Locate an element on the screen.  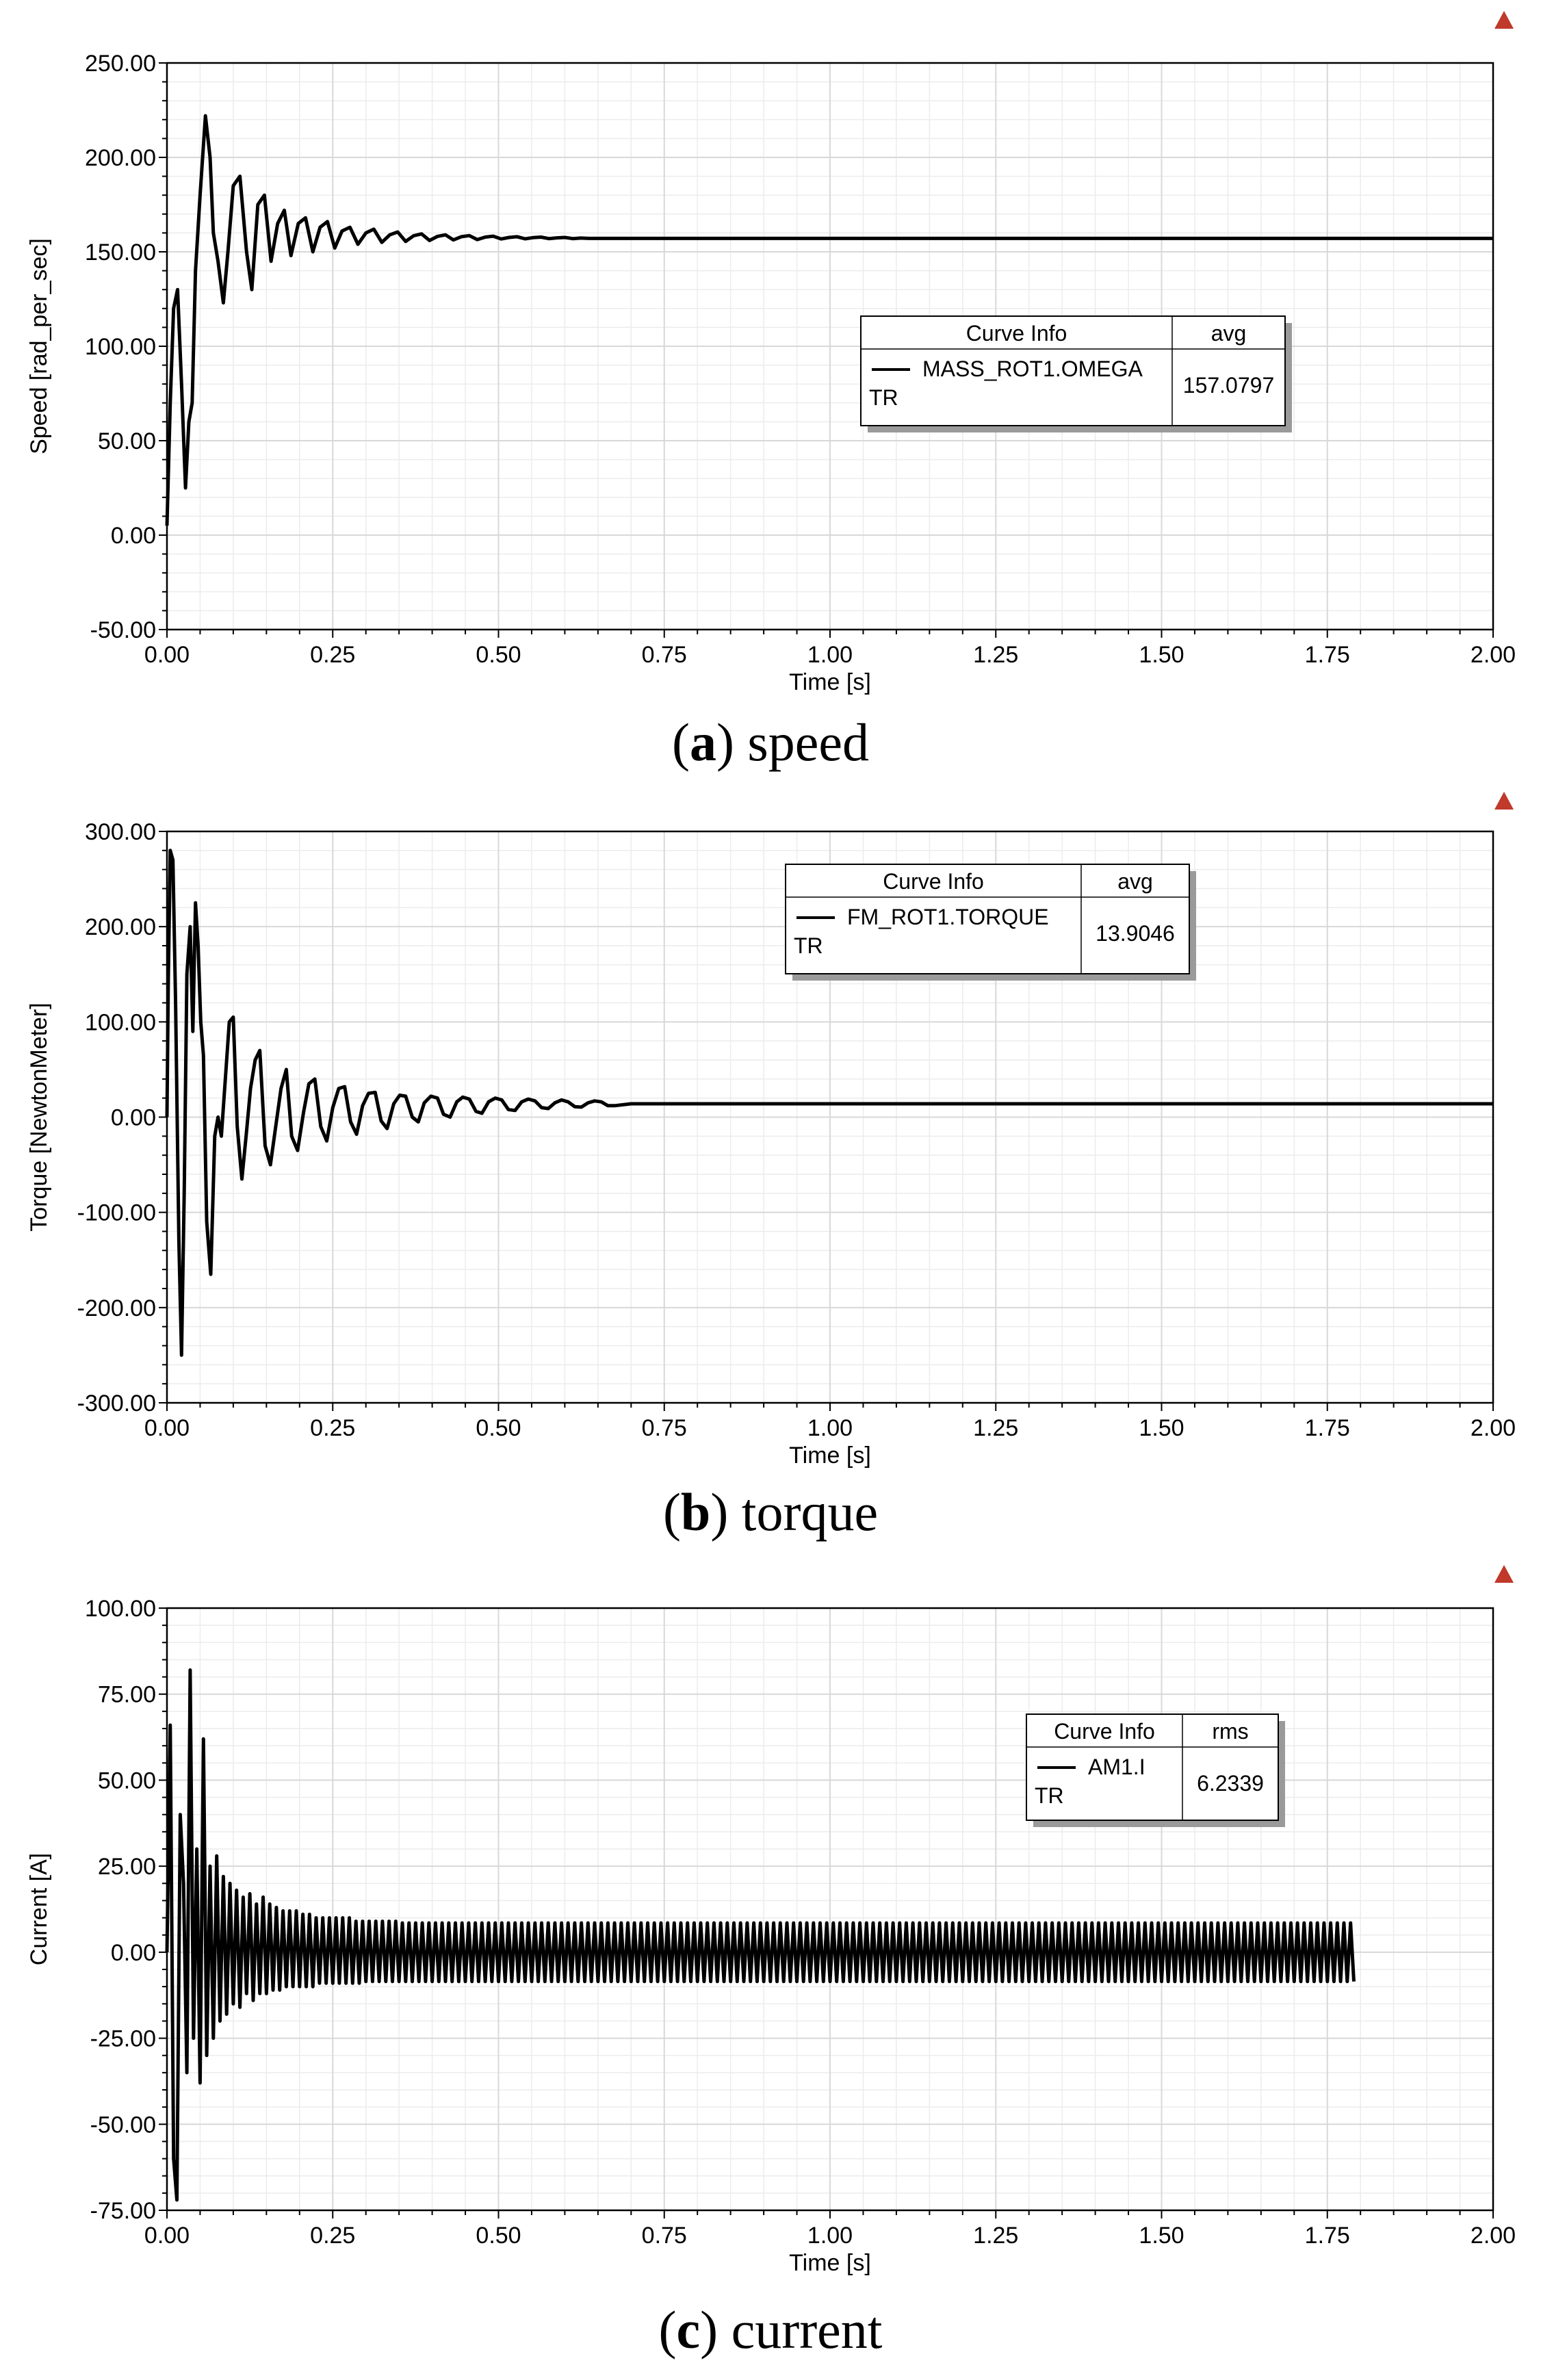
caption-text: torque is located at coordinates (810, 1512).